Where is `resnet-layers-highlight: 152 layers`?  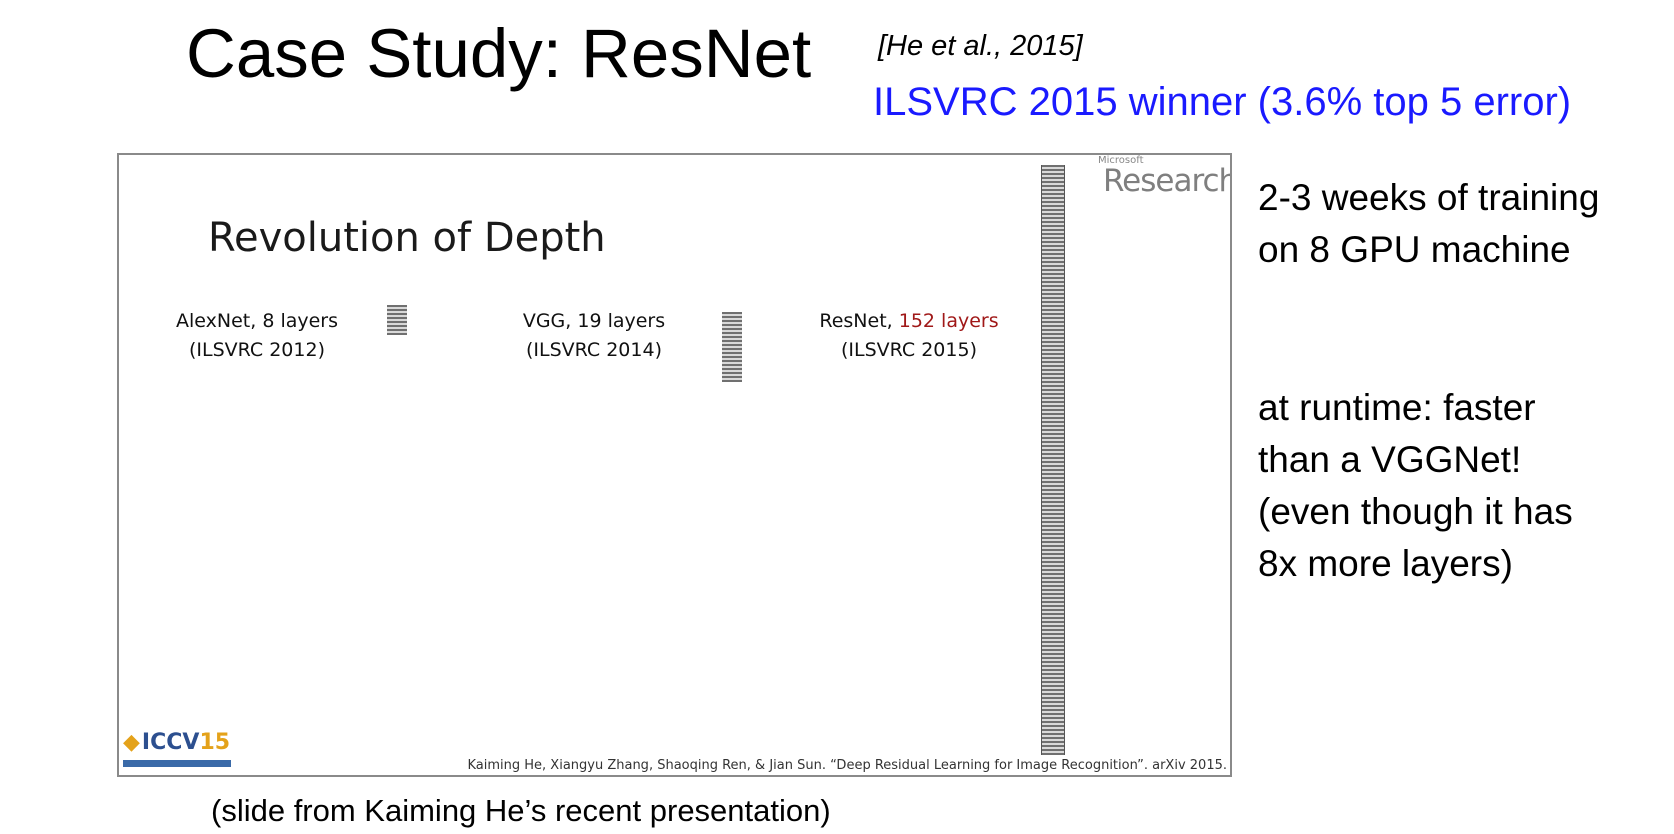 resnet-layers-highlight: 152 layers is located at coordinates (948, 321).